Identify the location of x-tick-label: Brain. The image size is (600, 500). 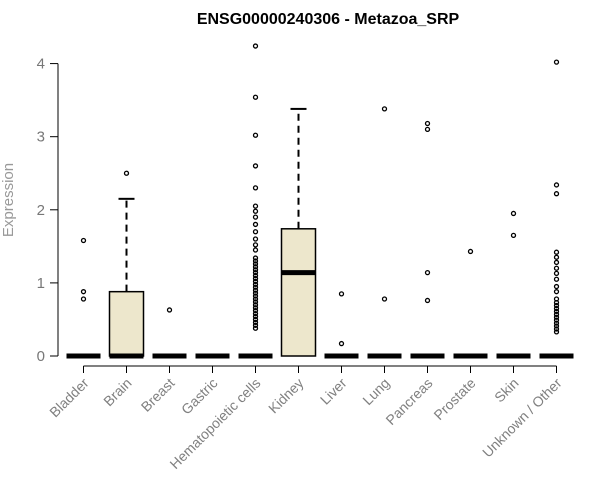
(117, 392).